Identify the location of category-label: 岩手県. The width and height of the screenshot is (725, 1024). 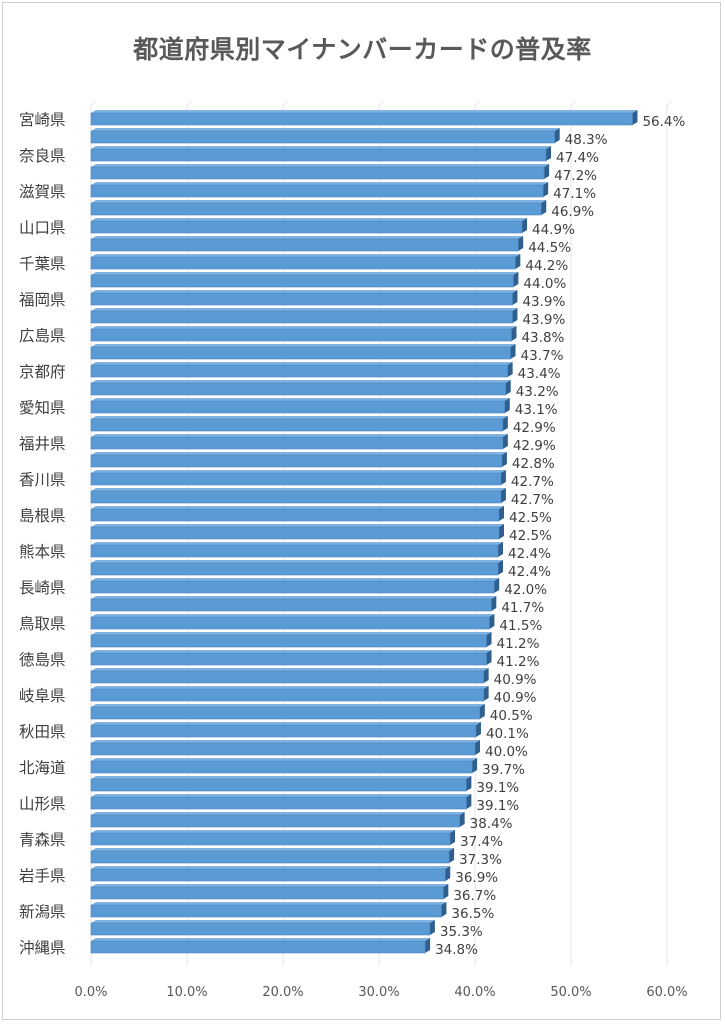
(42, 876).